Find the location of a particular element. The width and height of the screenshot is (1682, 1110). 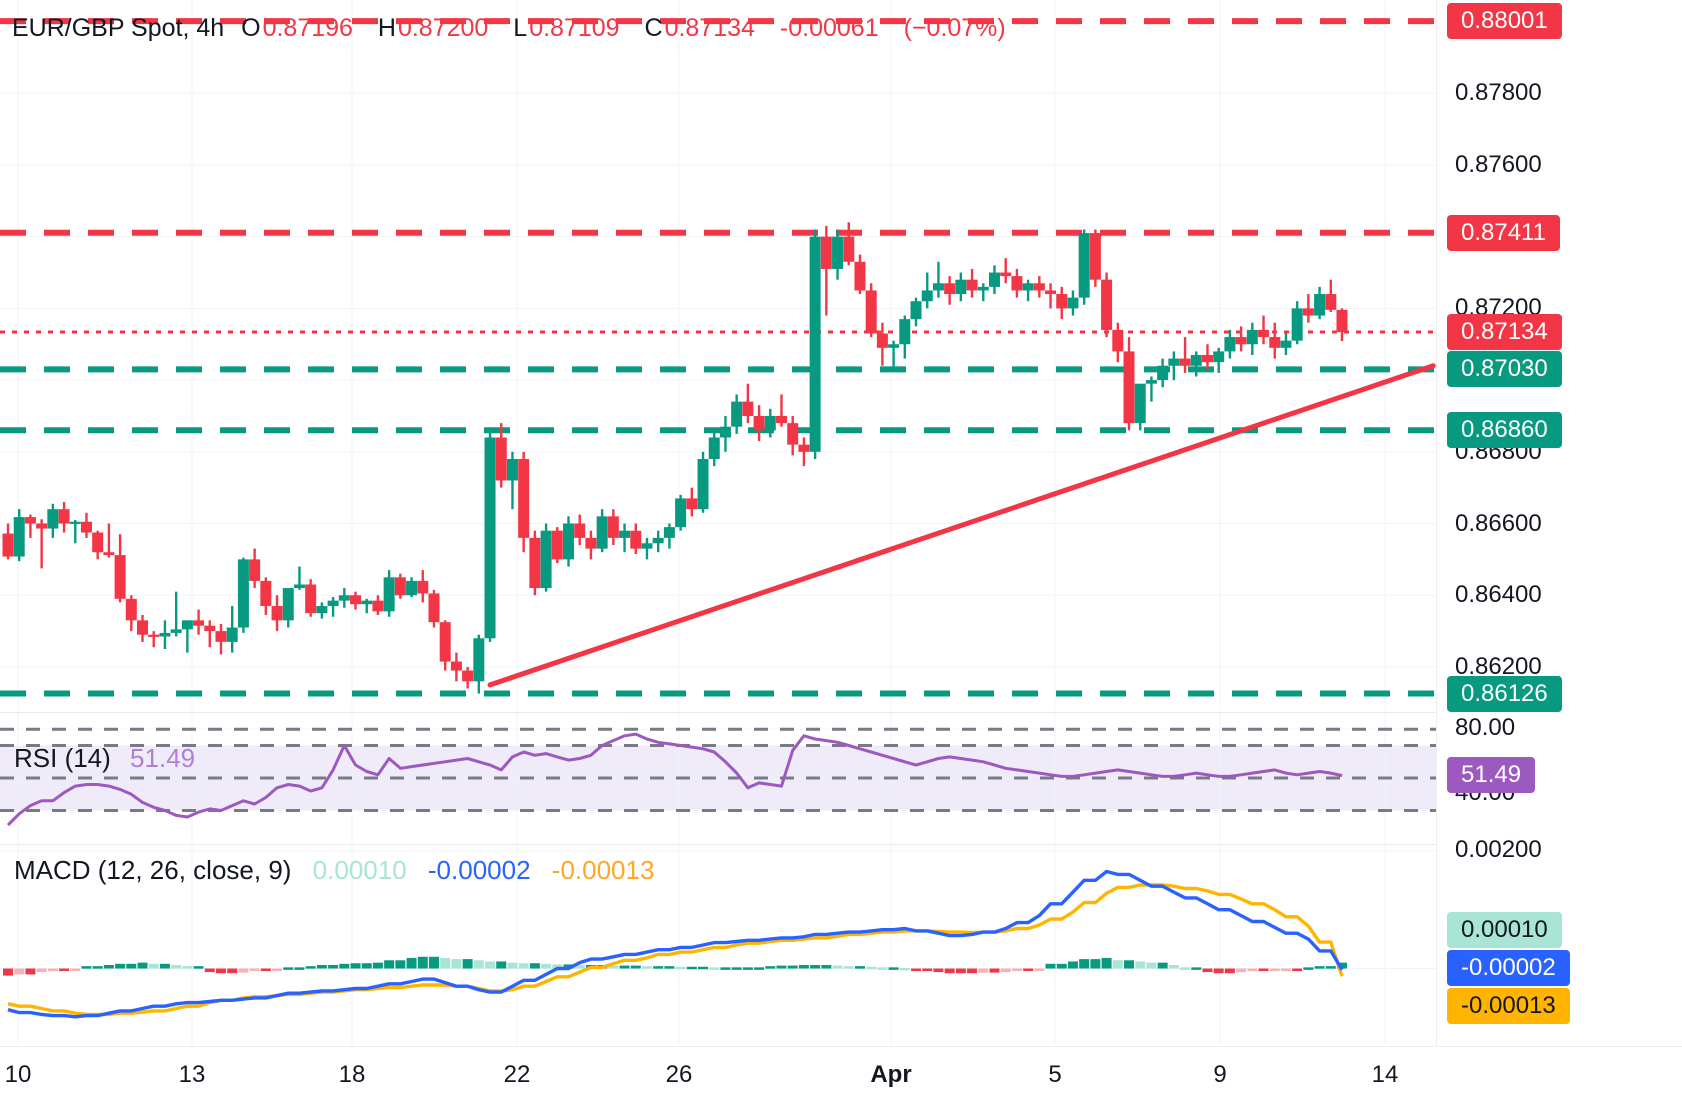

time-axis: 10 13 18 22 26 Apr 5 9 14 is located at coordinates (841, 1078).